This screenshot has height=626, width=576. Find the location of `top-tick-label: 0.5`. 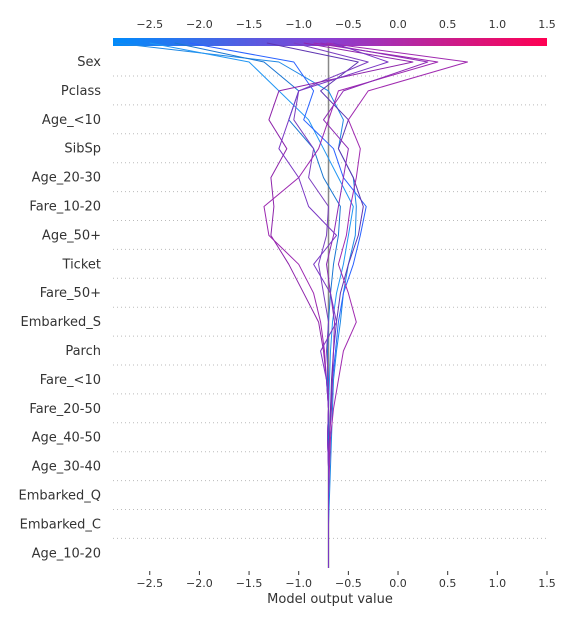

top-tick-label: 0.5 is located at coordinates (448, 24).